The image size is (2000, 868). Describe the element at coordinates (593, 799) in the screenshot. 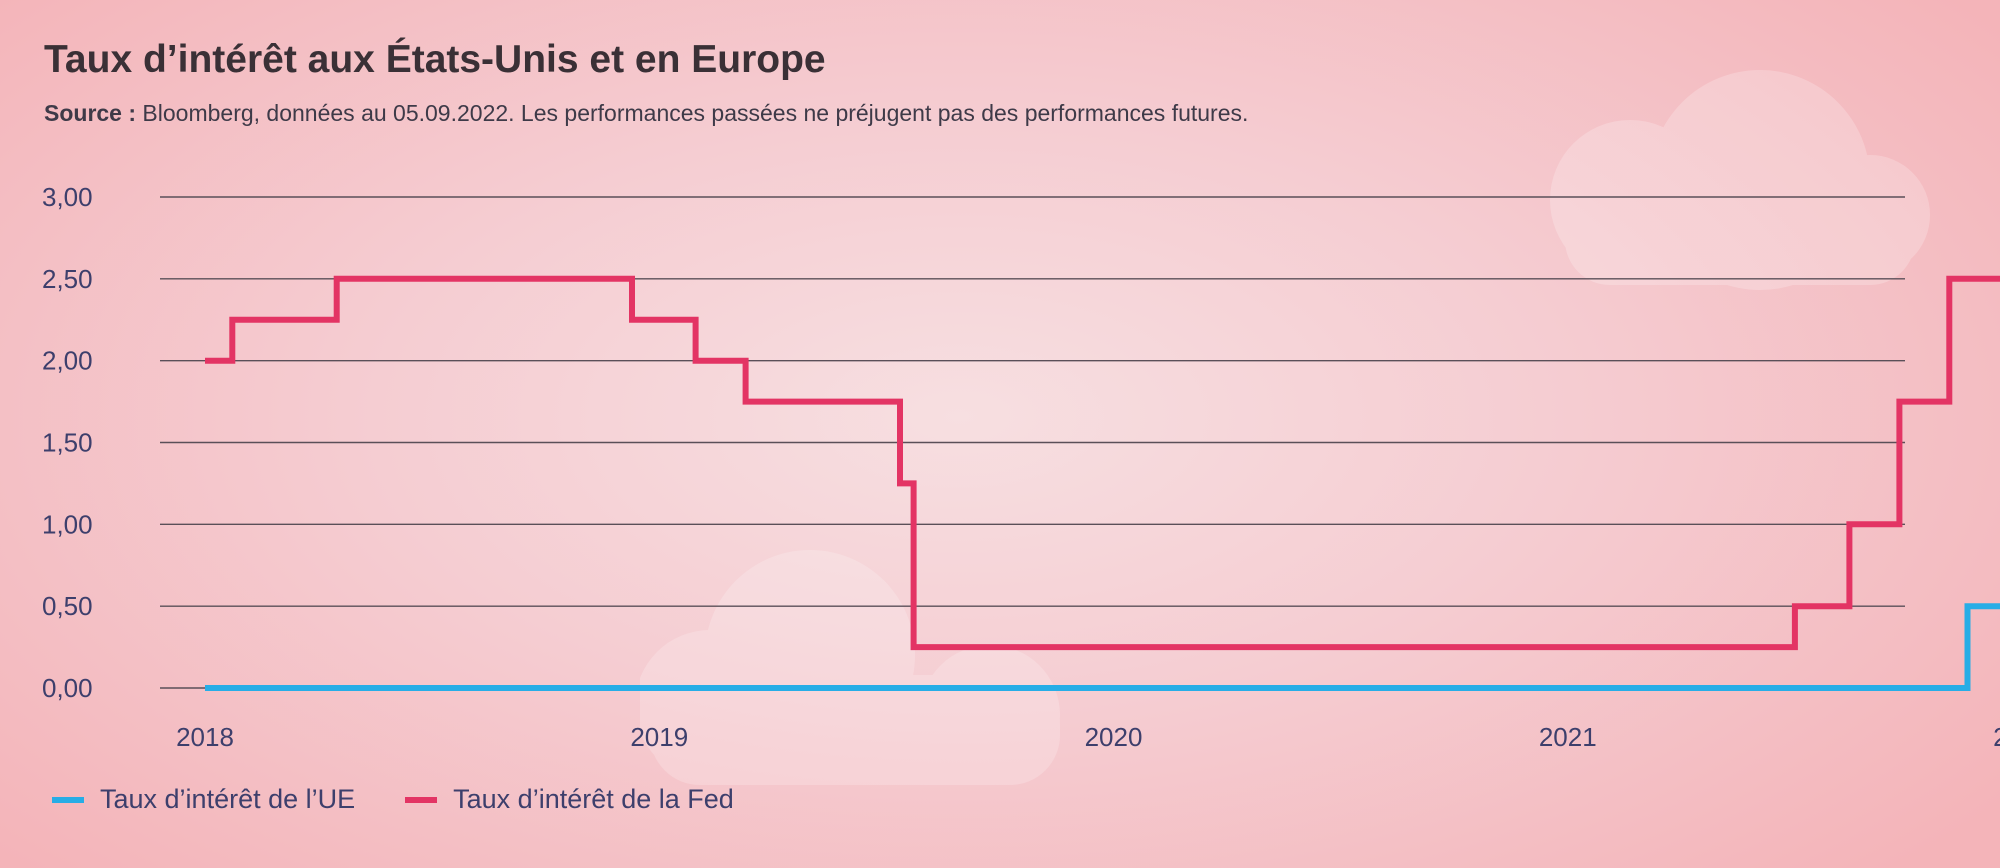

I see `legend-label-fed: Taux d’intérêt de la Fed` at that location.